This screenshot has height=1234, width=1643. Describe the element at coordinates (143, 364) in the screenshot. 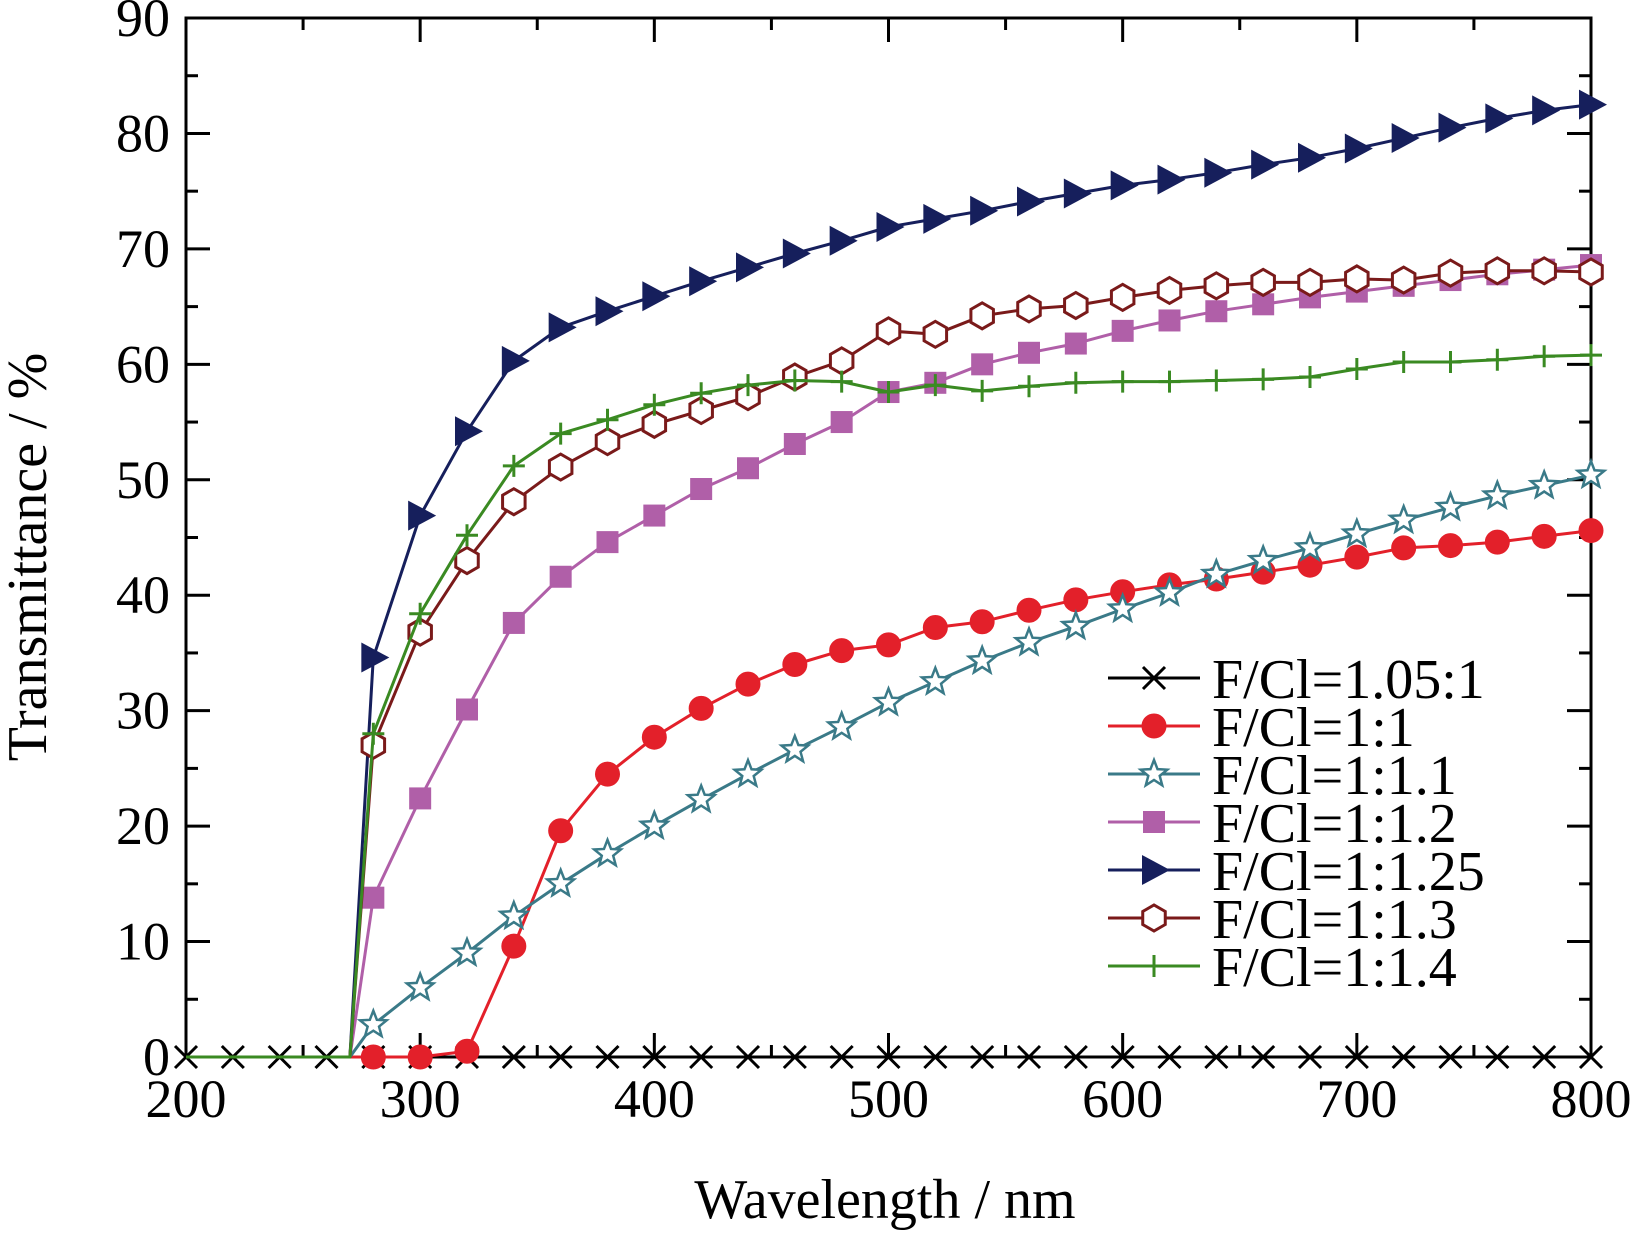

I see `y-tick-label: 60` at that location.